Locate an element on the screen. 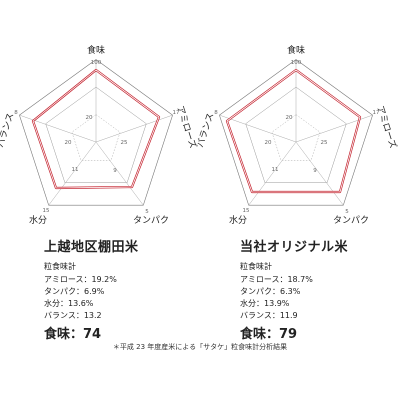  series-outline is located at coordinates (293, 131).